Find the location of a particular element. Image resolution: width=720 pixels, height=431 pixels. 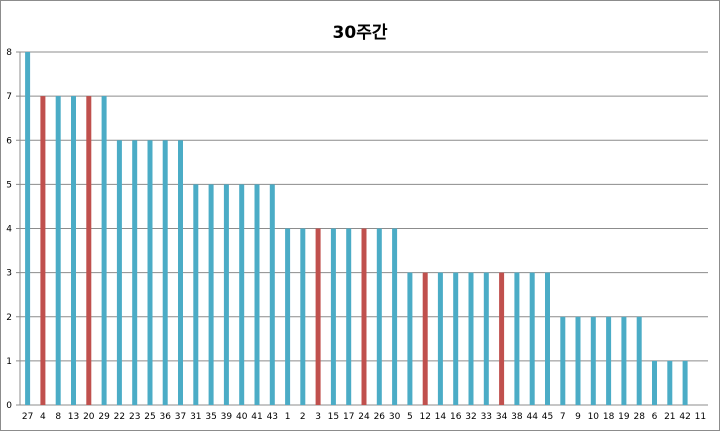

x-tick-label: 22 is located at coordinates (119, 417).